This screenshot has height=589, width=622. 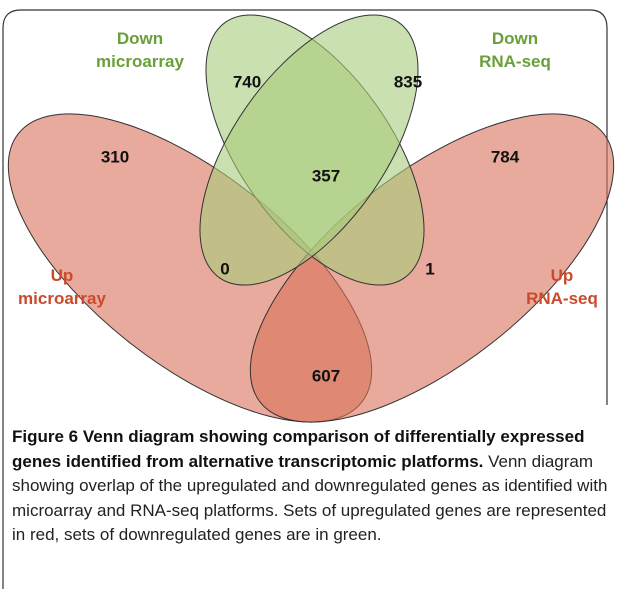 What do you see at coordinates (408, 81) in the screenshot?
I see `region-count: 835` at bounding box center [408, 81].